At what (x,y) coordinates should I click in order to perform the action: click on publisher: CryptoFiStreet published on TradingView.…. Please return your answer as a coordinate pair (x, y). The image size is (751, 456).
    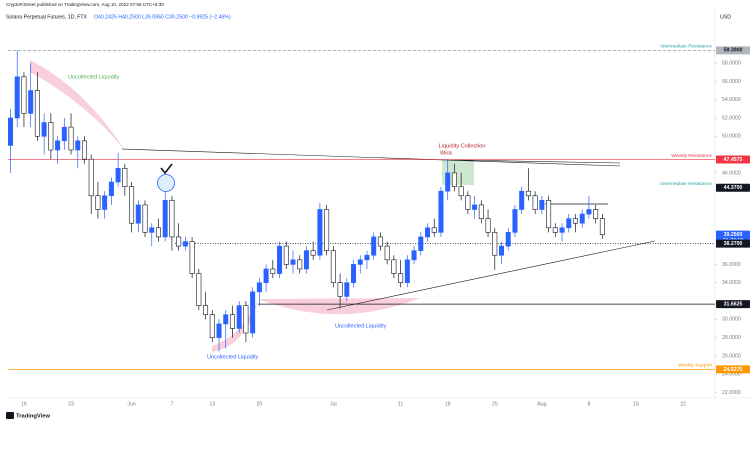
    Looking at the image, I should click on (85, 4).